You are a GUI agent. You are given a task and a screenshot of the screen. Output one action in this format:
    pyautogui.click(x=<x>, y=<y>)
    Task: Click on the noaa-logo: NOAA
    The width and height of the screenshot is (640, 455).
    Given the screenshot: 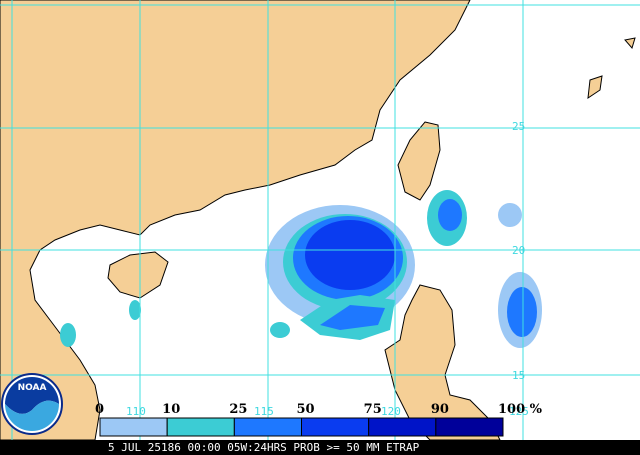 What is the action you would take?
    pyautogui.click(x=32, y=404)
    